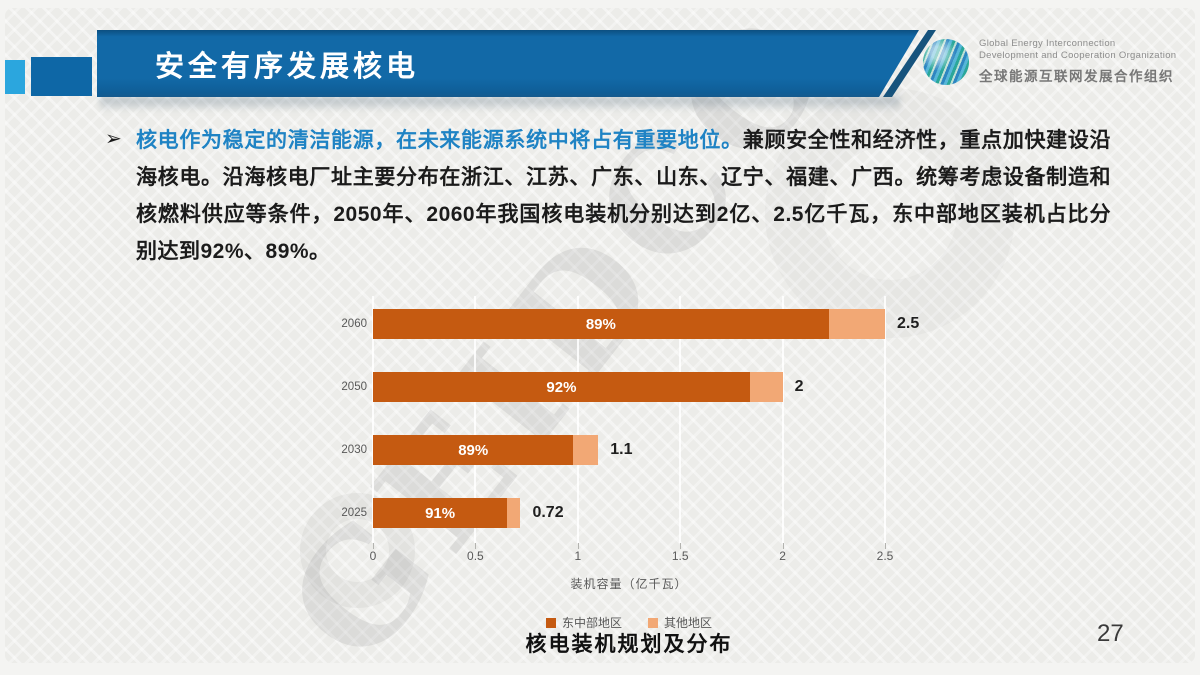 The height and width of the screenshot is (675, 1200). I want to click on logo-chinese-name: 全球能源互联网发展合作组织, so click(1076, 76).